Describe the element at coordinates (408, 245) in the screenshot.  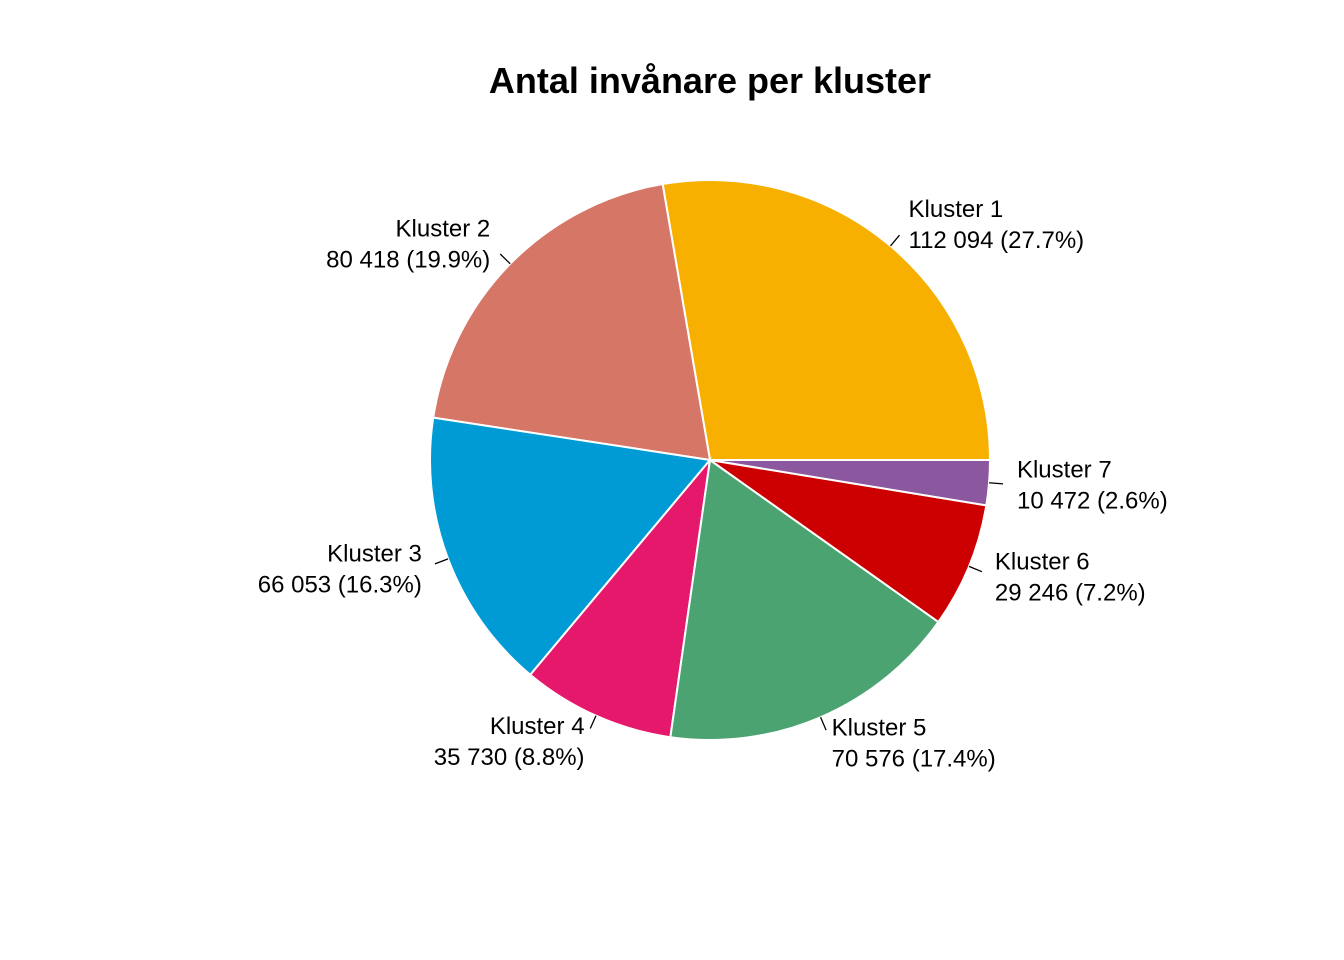
I see `slice-label-2: Kluster 2 80 418 (19.9%)` at that location.